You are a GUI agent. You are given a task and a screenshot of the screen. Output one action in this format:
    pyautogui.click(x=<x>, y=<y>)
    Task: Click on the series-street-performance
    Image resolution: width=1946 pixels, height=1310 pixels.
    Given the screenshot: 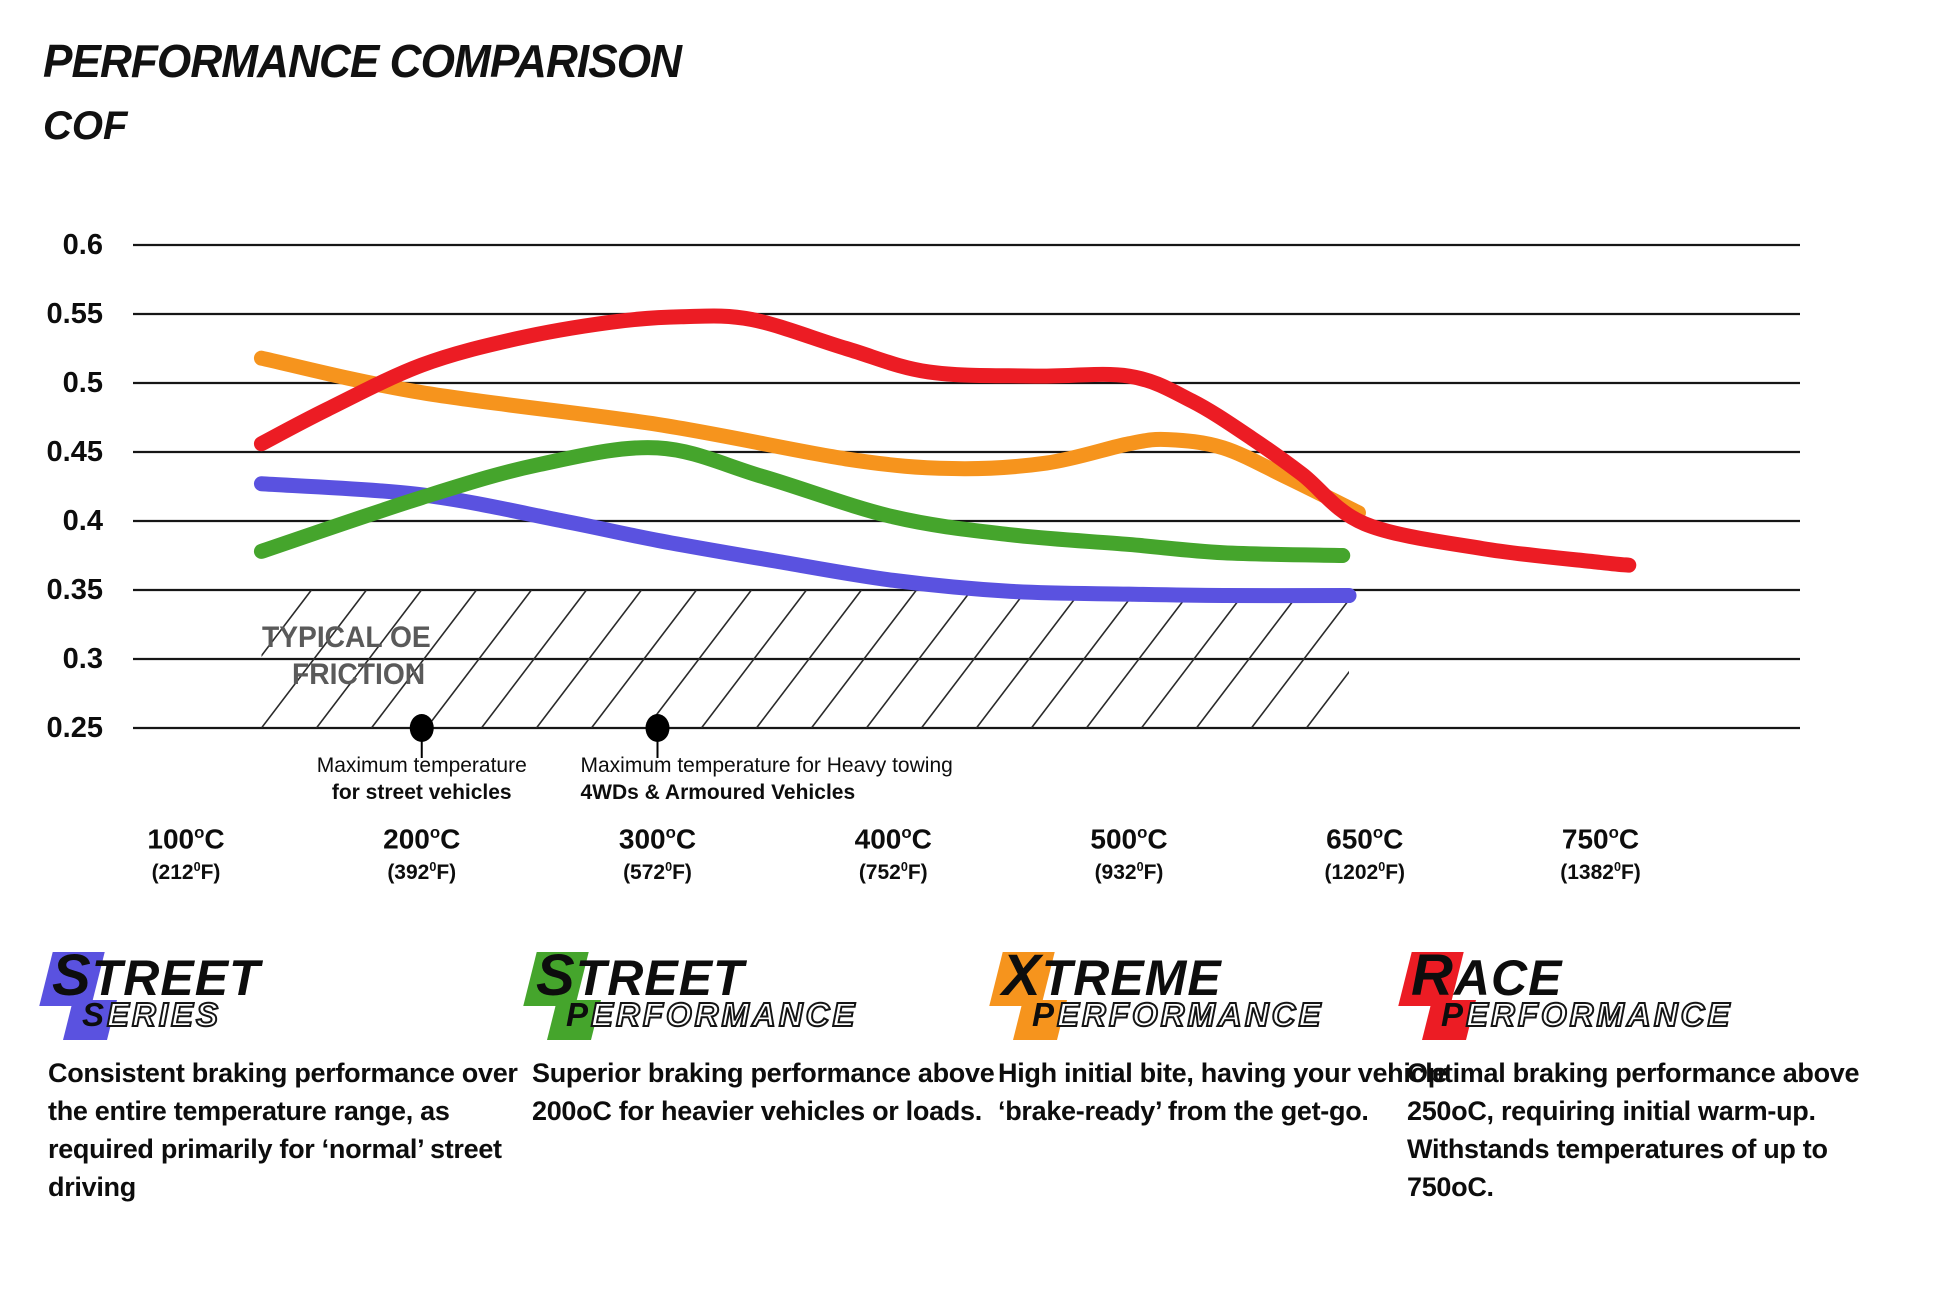 What is the action you would take?
    pyautogui.click(x=802, y=501)
    